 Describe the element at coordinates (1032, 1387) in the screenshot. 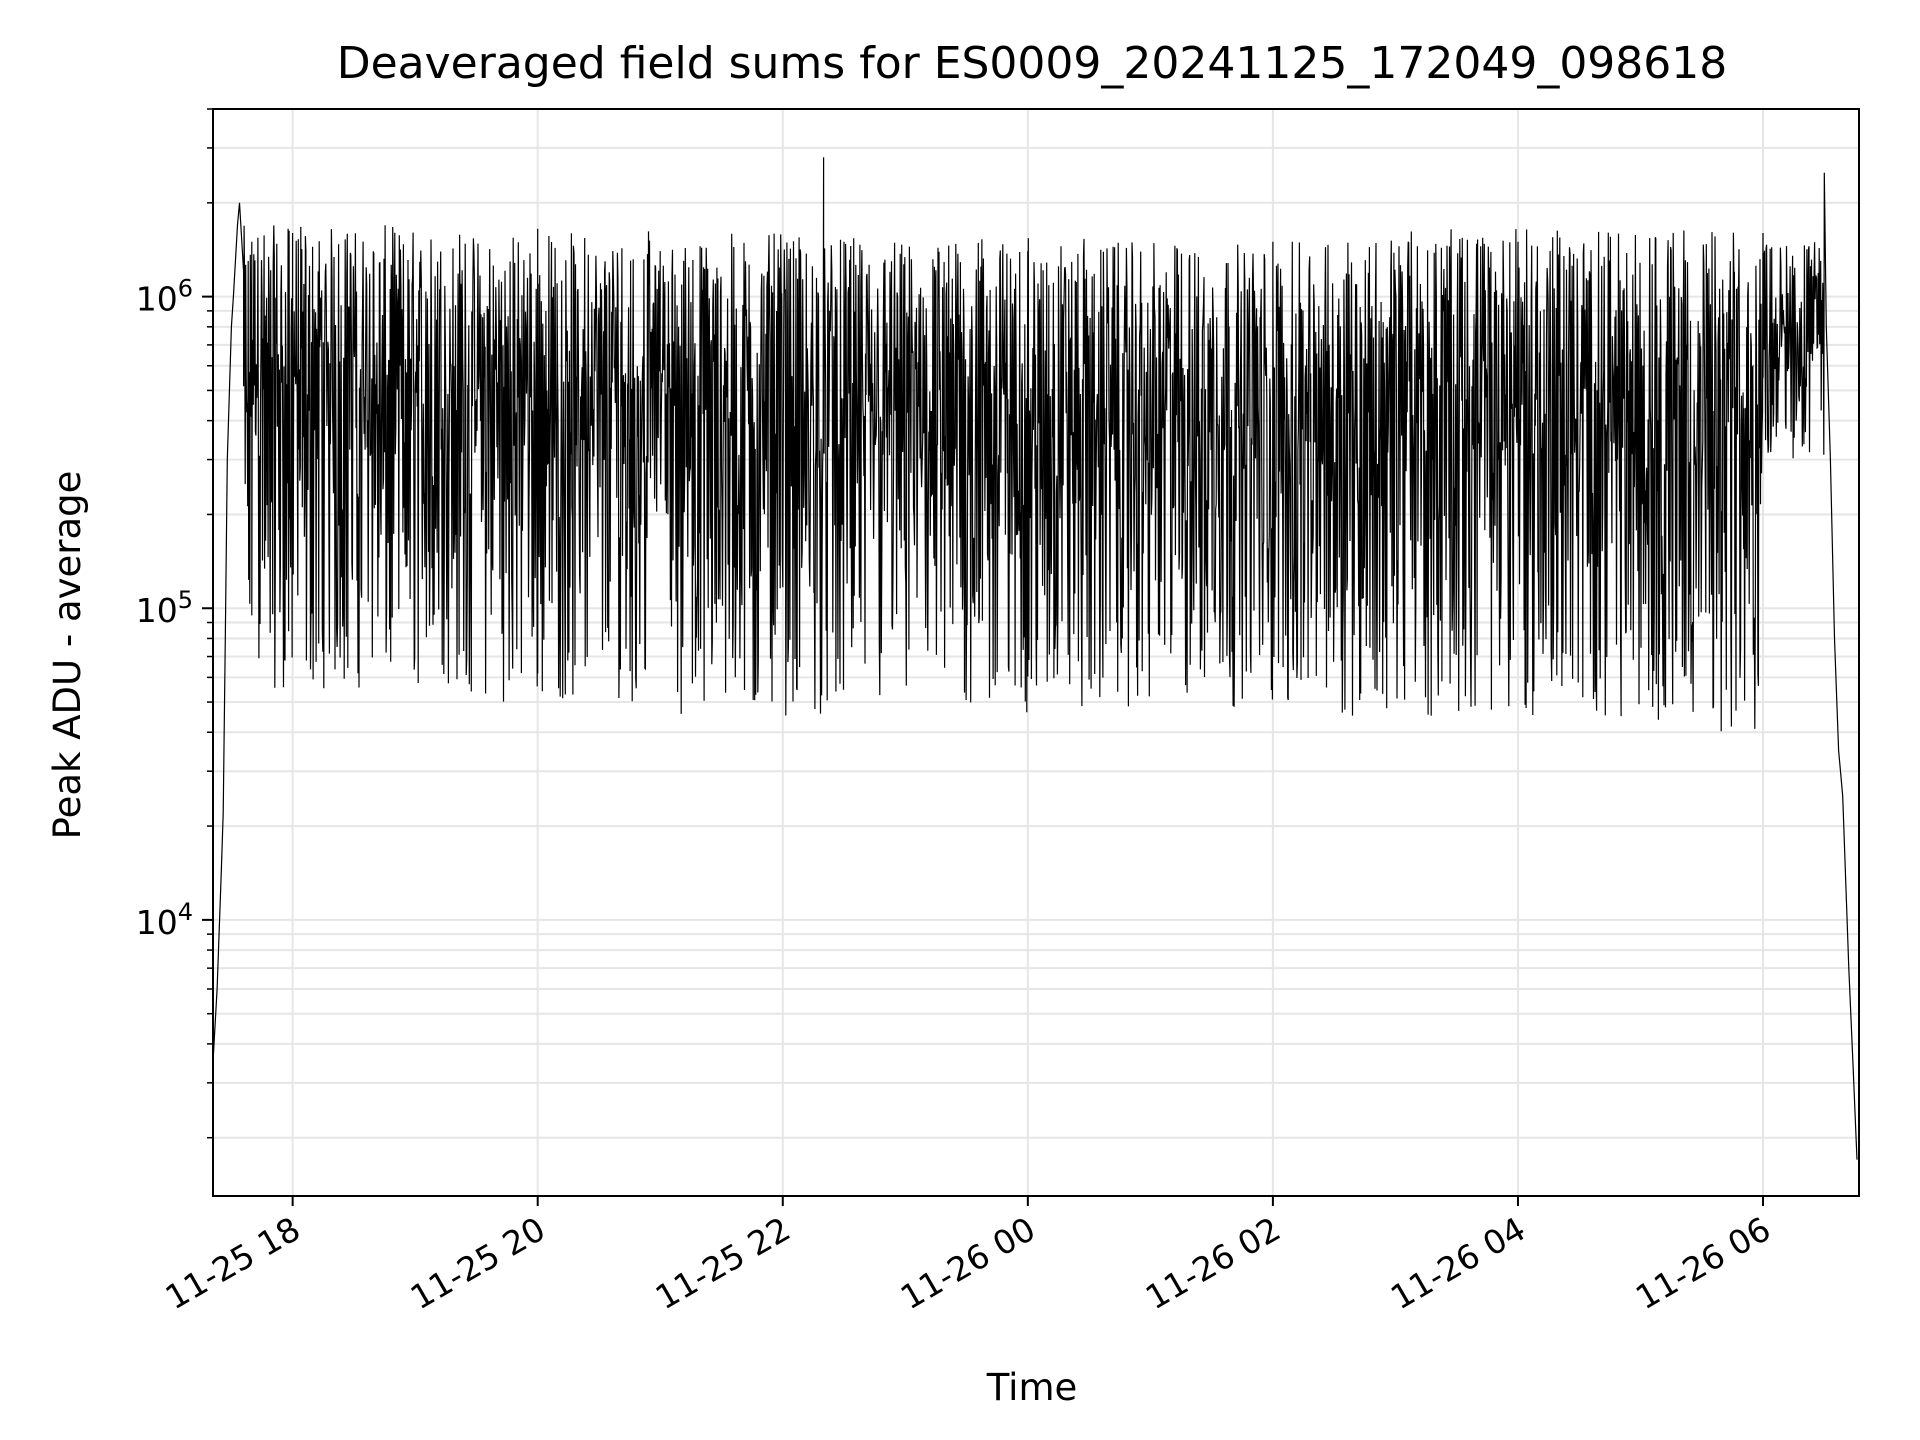

I see `x-axis-label: Time` at that location.